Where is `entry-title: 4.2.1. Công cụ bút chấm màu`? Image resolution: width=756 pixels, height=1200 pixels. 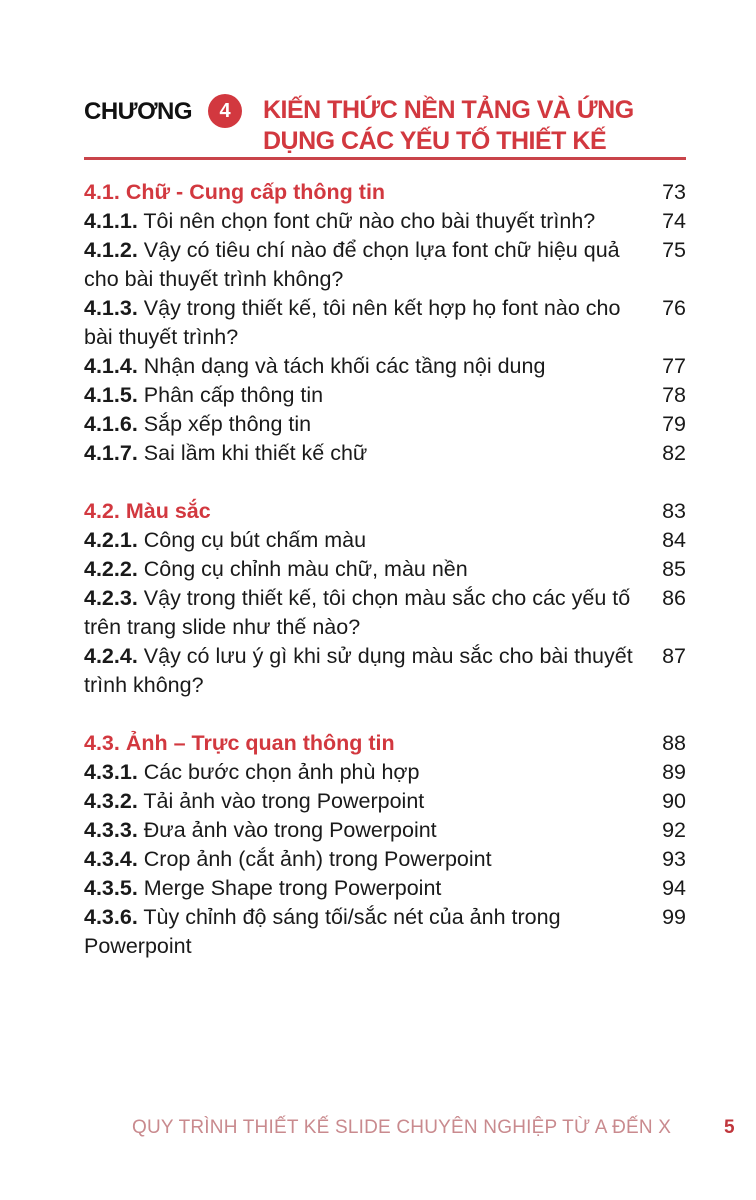
entry-title: 4.2.1. Công cụ bút chấm màu is located at coordinates (361, 540).